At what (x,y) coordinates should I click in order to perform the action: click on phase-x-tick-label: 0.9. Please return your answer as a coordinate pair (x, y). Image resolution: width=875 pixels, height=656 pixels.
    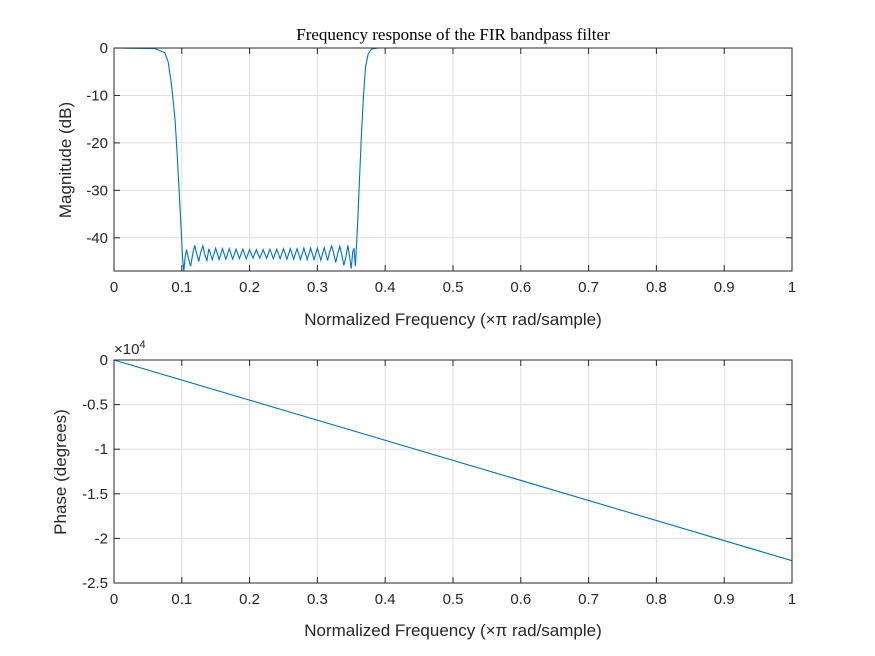
    Looking at the image, I should click on (724, 599).